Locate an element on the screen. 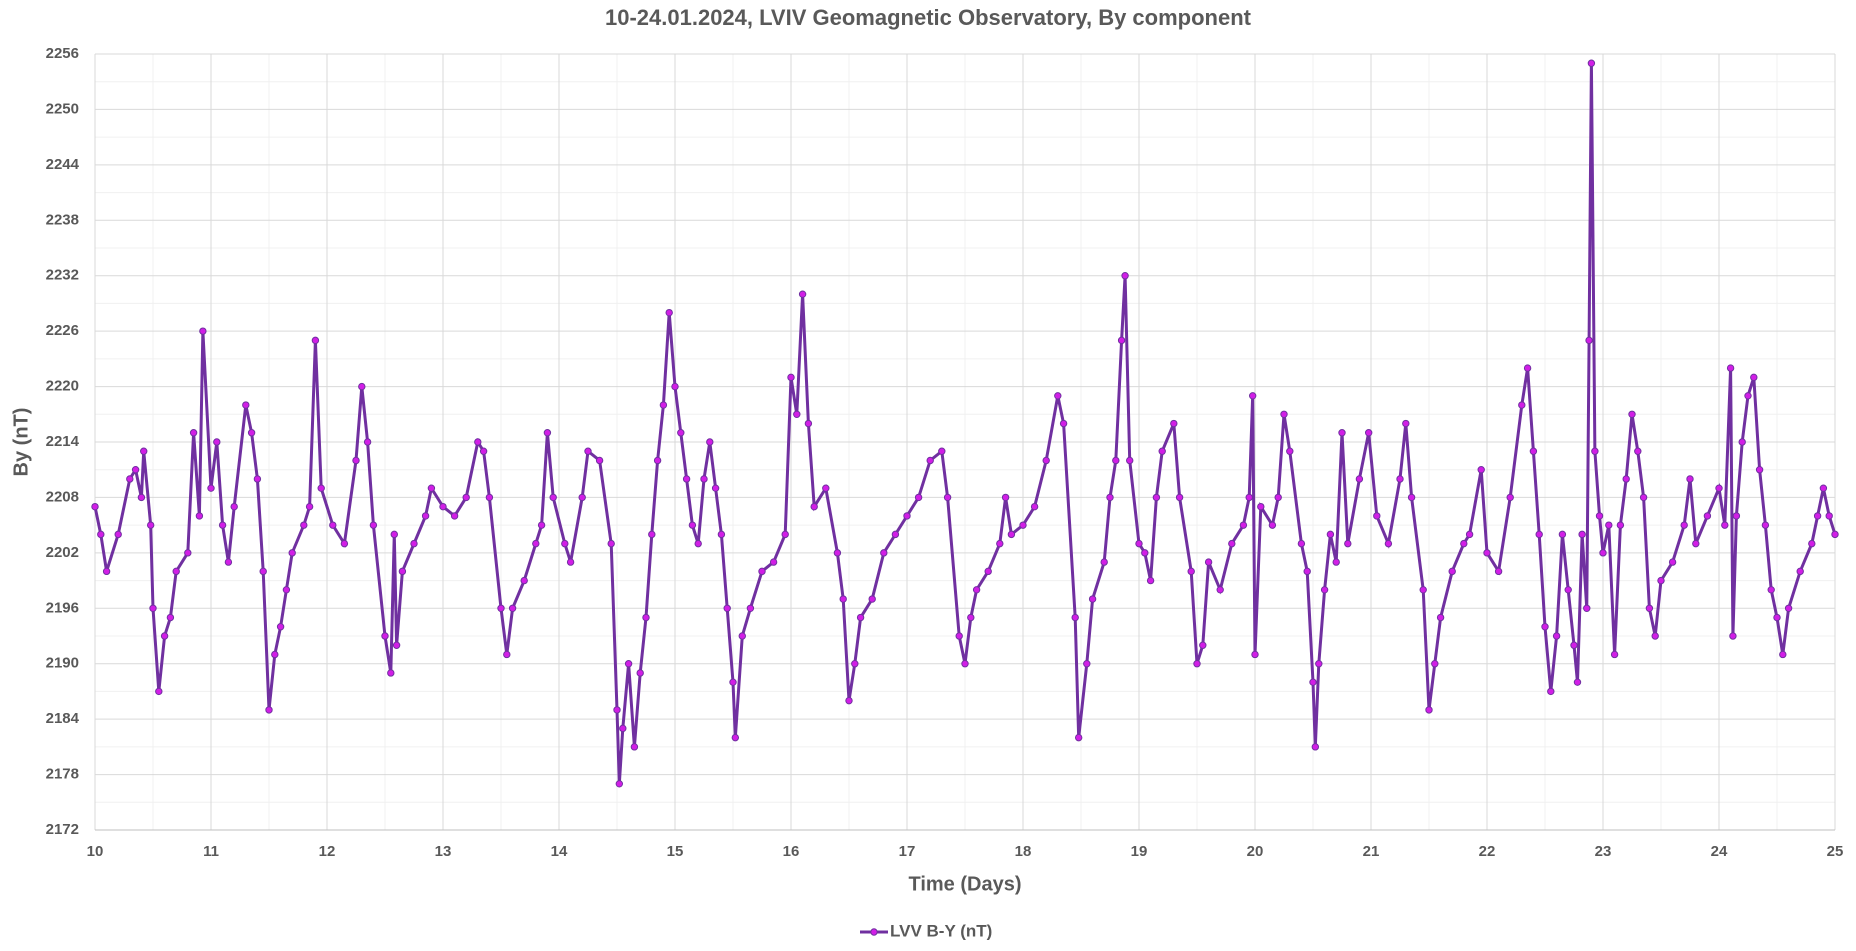  y-tick-label: 2214 is located at coordinates (63, 441).